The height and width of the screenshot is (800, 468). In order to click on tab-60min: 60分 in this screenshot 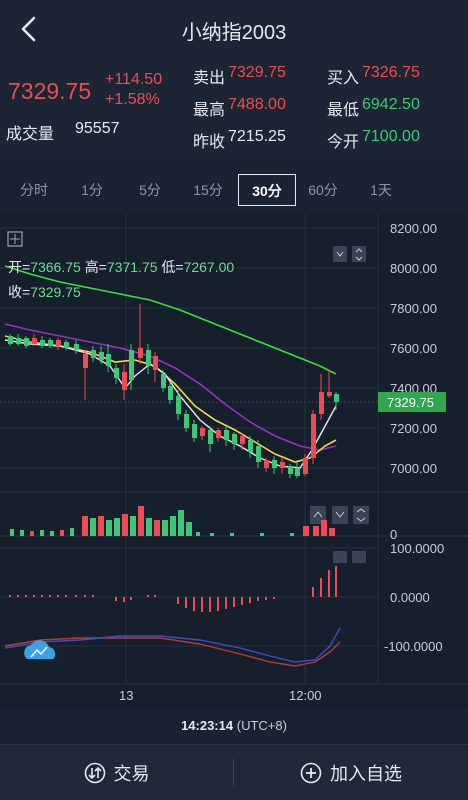, I will do `click(323, 190)`.